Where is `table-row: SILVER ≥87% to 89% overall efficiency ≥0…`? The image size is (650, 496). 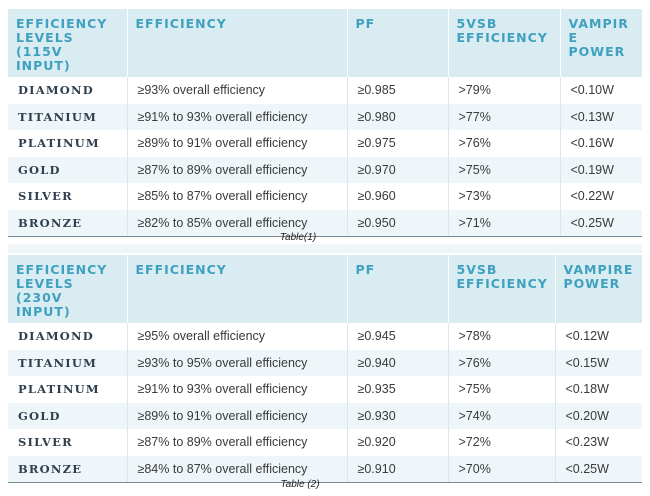
table-row: SILVER ≥87% to 89% overall efficiency ≥0… is located at coordinates (325, 442).